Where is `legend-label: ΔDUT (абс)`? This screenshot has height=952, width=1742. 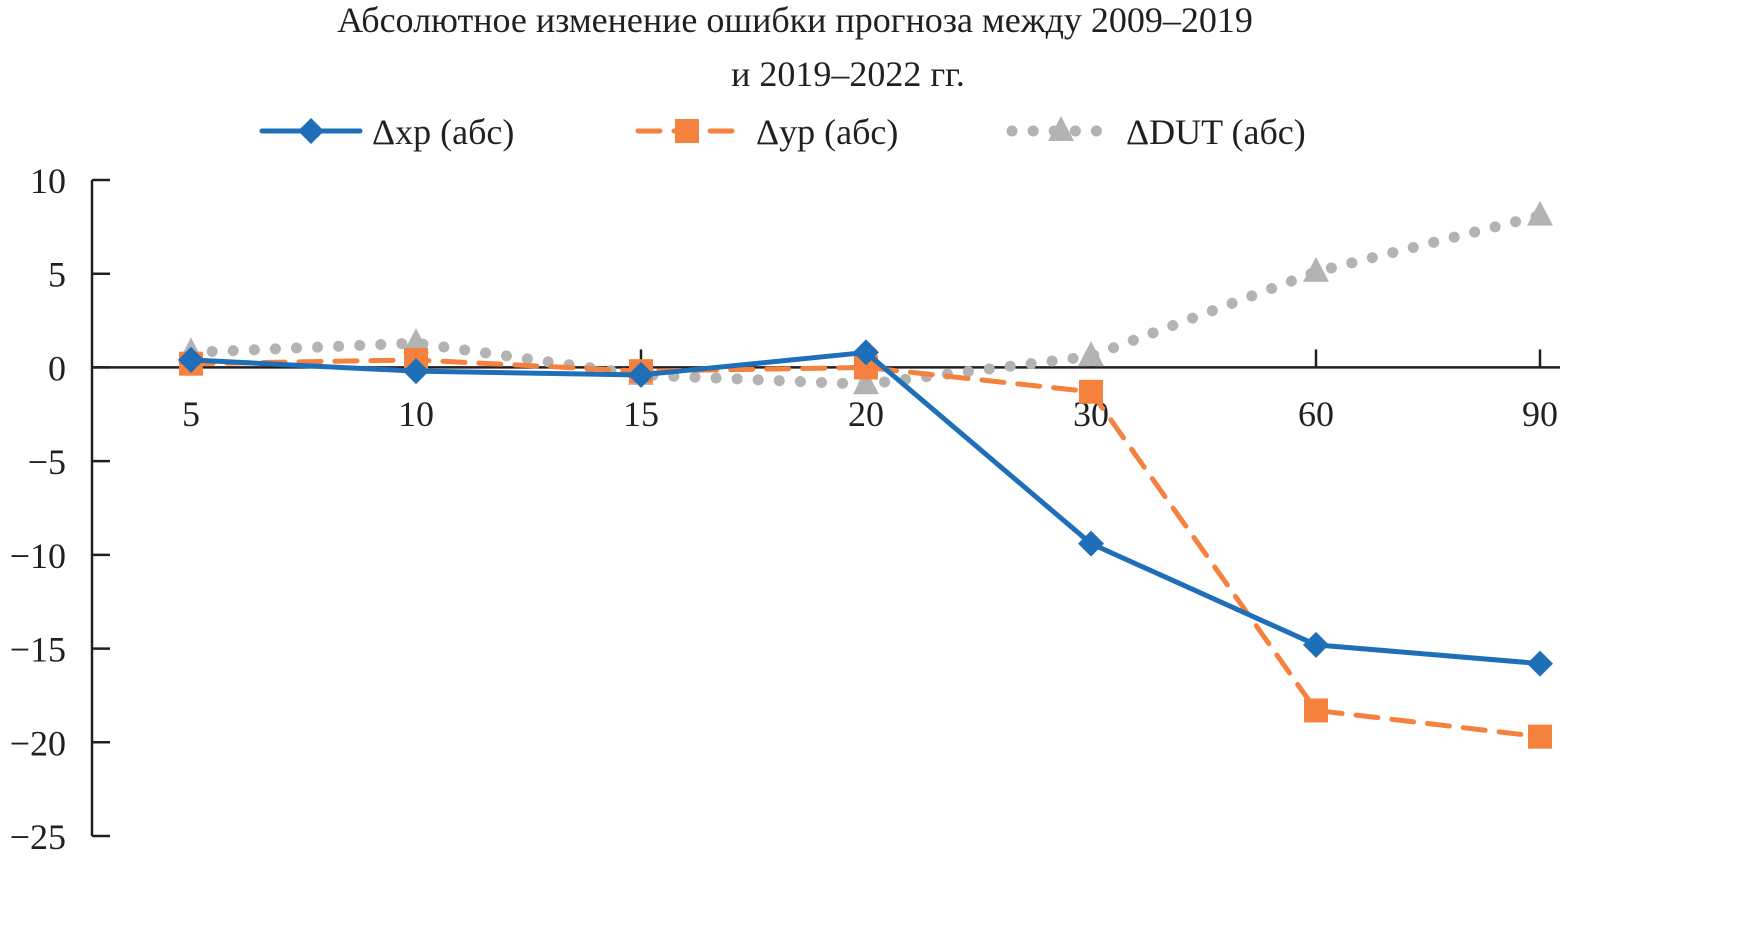
legend-label: ΔDUT (абс) is located at coordinates (1216, 132).